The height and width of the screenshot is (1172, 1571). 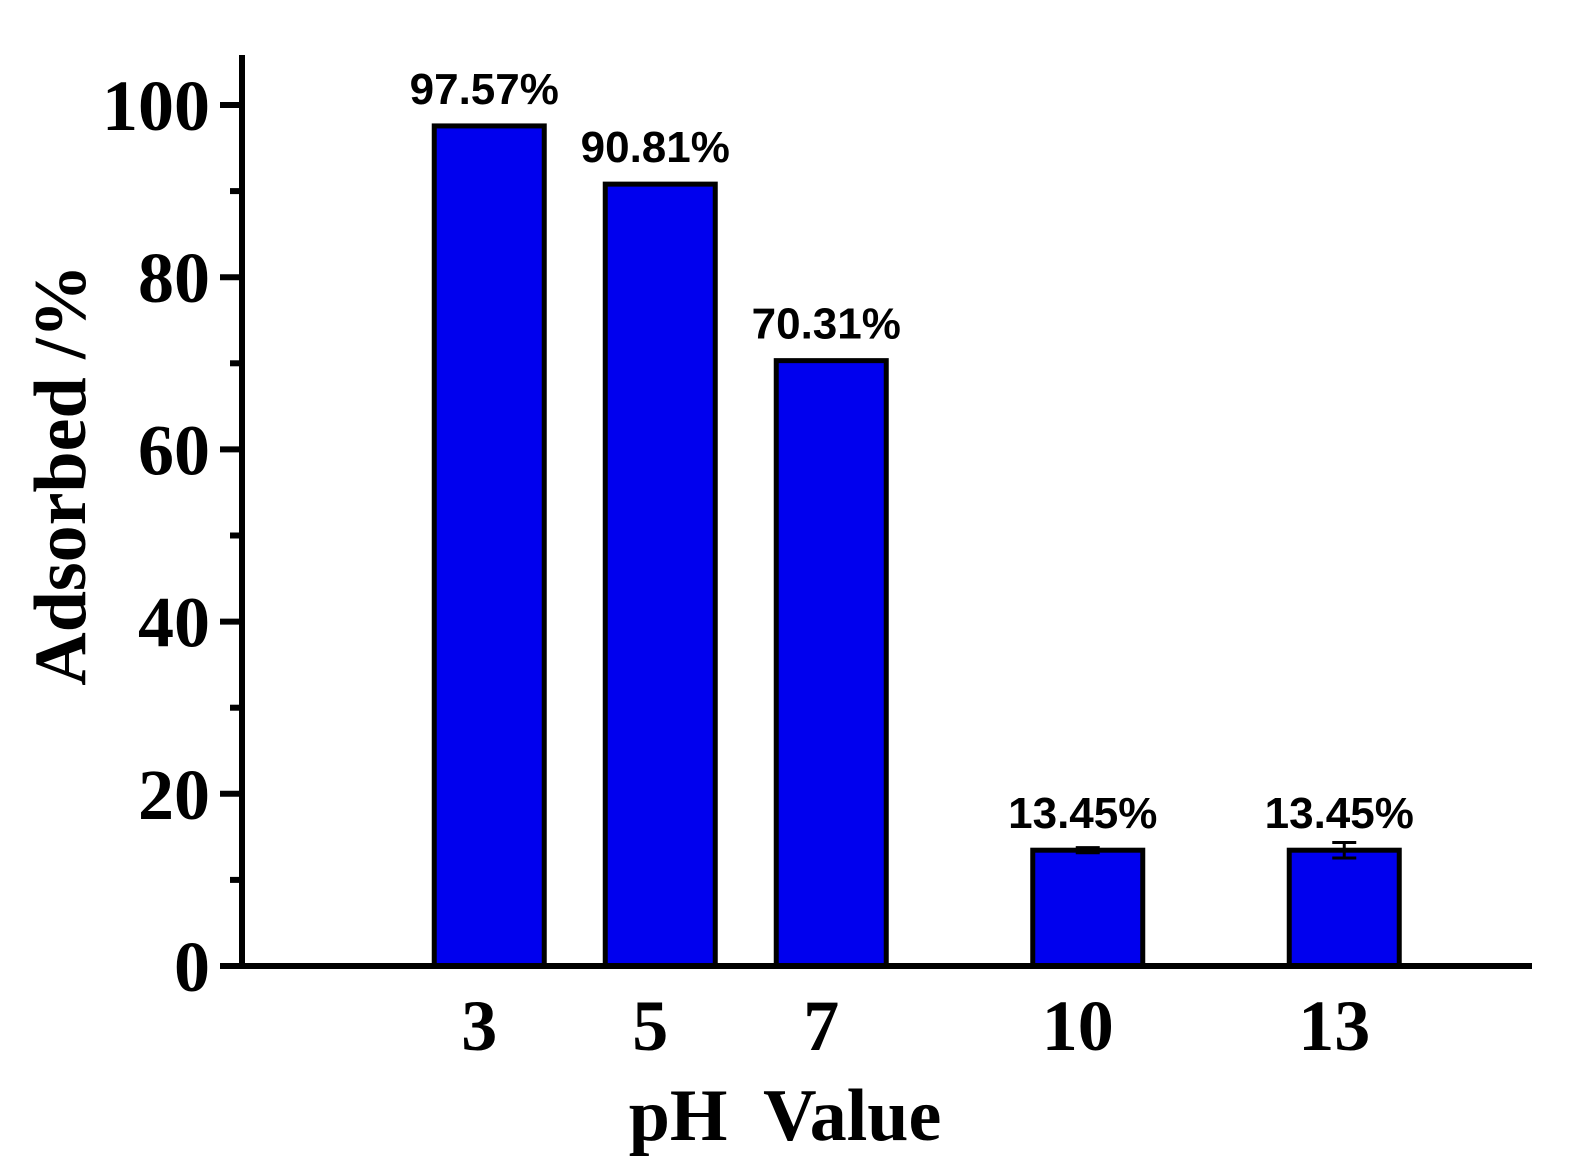 What do you see at coordinates (174, 795) in the screenshot?
I see `y-tick-label-20: 20` at bounding box center [174, 795].